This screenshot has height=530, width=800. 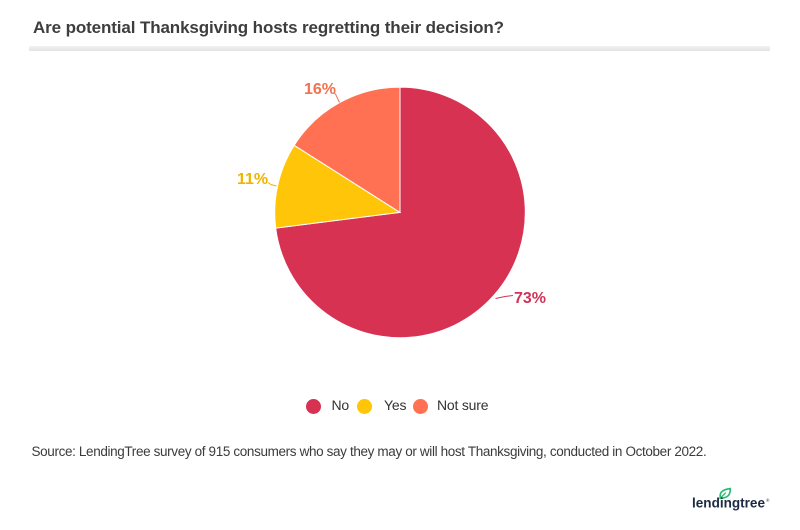 What do you see at coordinates (728, 503) in the screenshot?
I see `svg-text: lendingtree` at bounding box center [728, 503].